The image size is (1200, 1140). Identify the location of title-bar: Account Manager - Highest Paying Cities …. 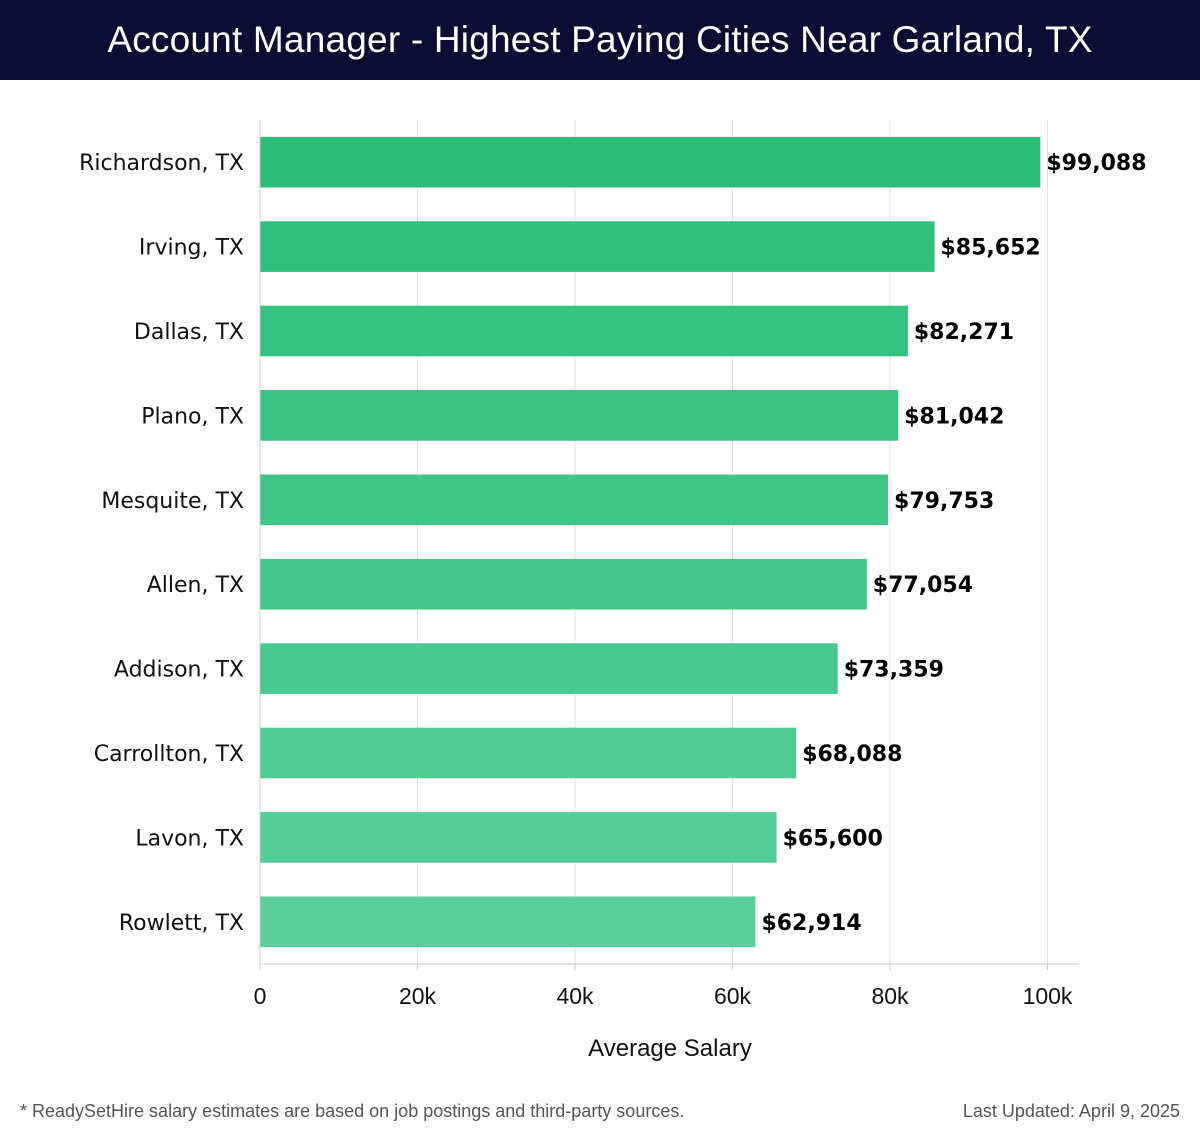
(600, 40).